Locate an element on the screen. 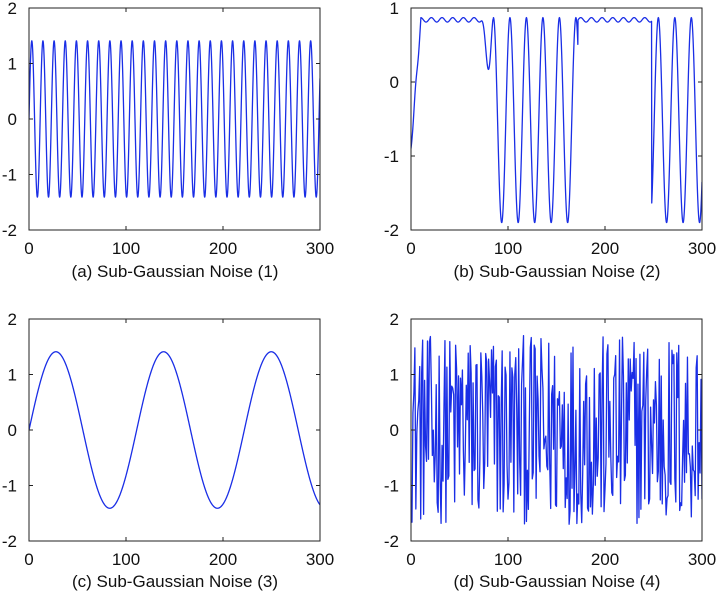 The width and height of the screenshot is (720, 594). panel-caption: (d) Sub-Gaussian Noise (4) is located at coordinates (557, 581).